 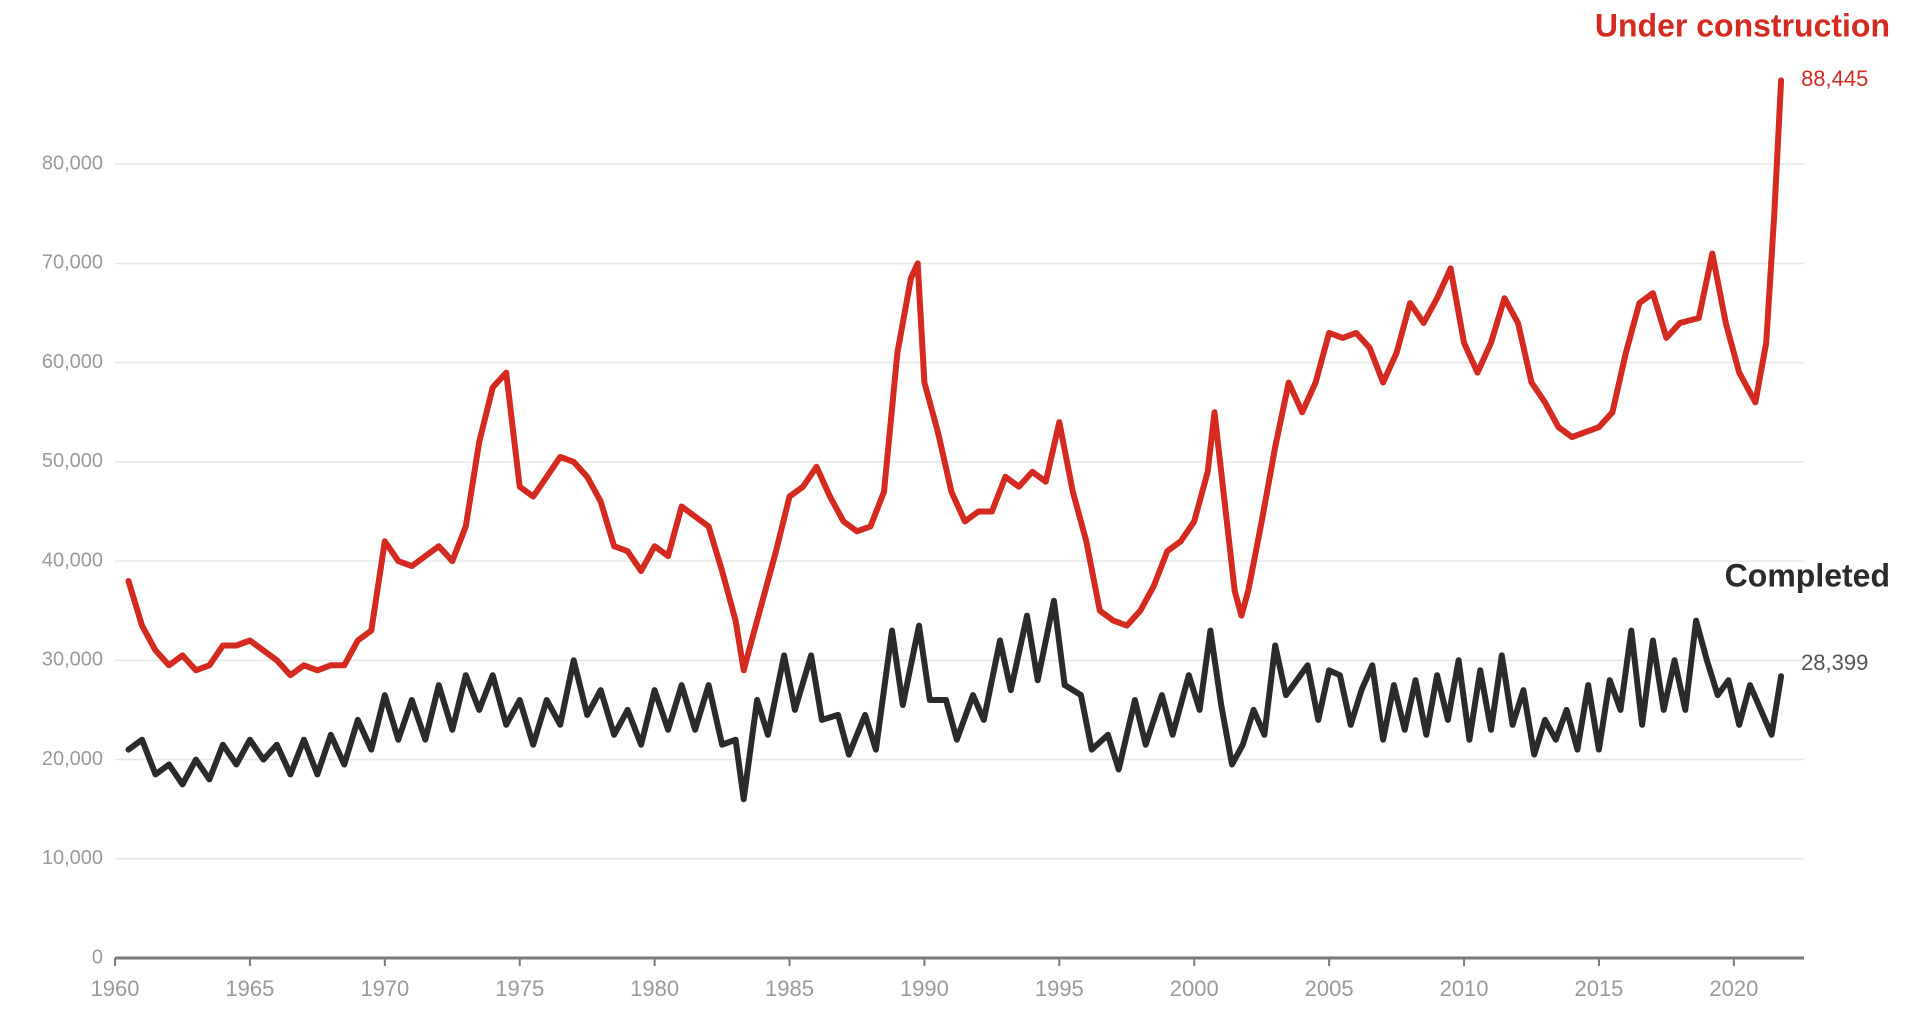 I want to click on series-name-label: Under construction, so click(x=1742, y=25).